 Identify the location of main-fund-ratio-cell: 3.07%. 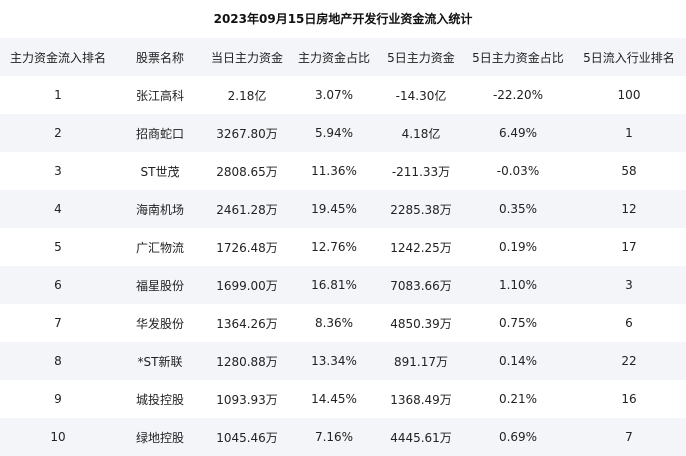
(334, 95).